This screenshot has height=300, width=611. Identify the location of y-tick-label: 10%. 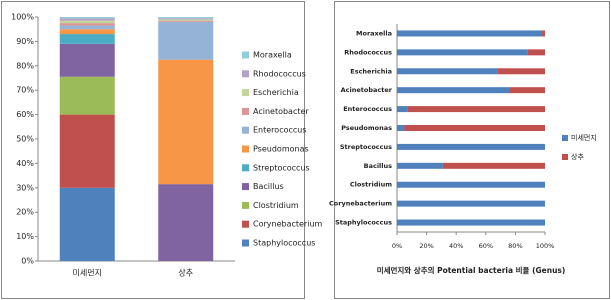
(25, 236).